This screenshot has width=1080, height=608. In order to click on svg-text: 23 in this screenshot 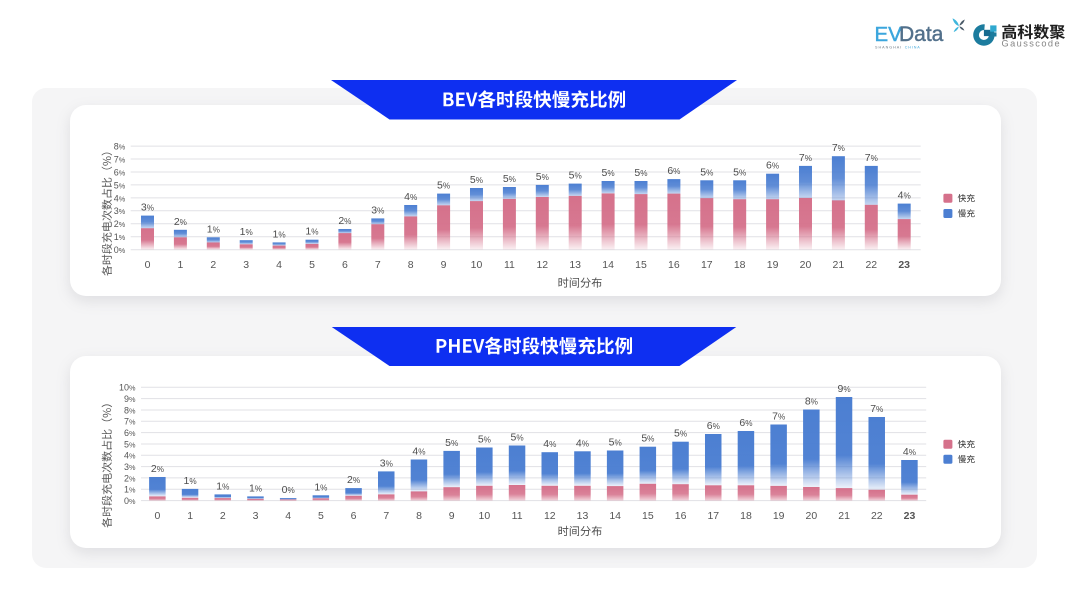, I will do `click(910, 516)`.